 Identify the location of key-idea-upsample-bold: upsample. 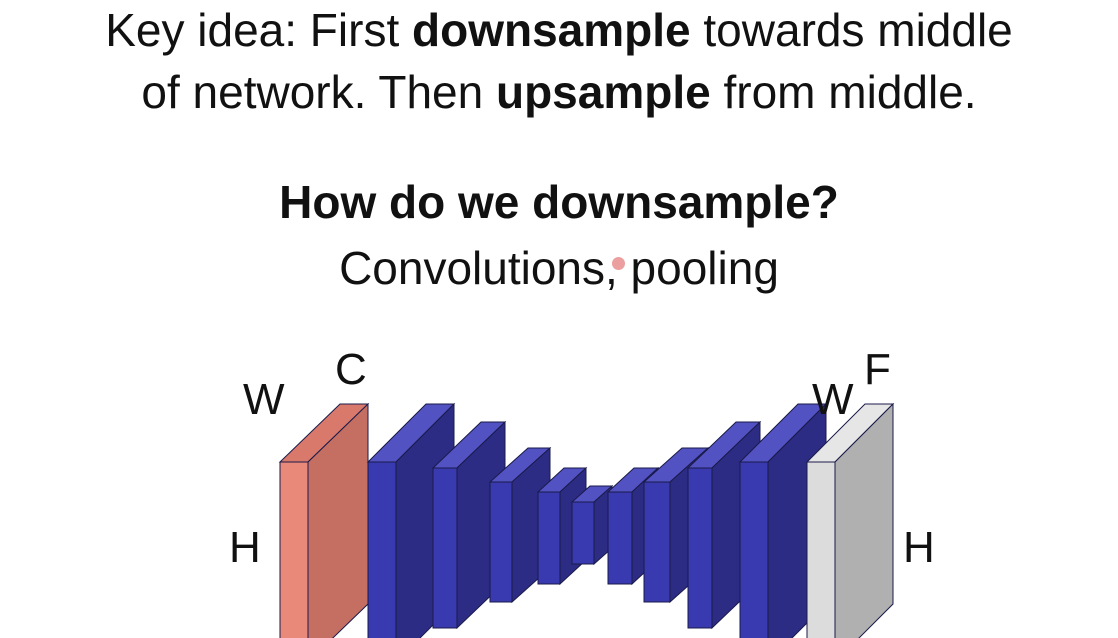
(603, 92).